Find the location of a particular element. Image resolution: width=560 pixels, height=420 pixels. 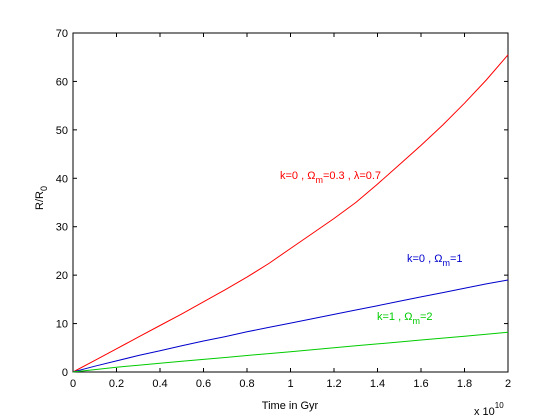

series-label-text: =0.3 , λ=0.7 is located at coordinates (352, 176).